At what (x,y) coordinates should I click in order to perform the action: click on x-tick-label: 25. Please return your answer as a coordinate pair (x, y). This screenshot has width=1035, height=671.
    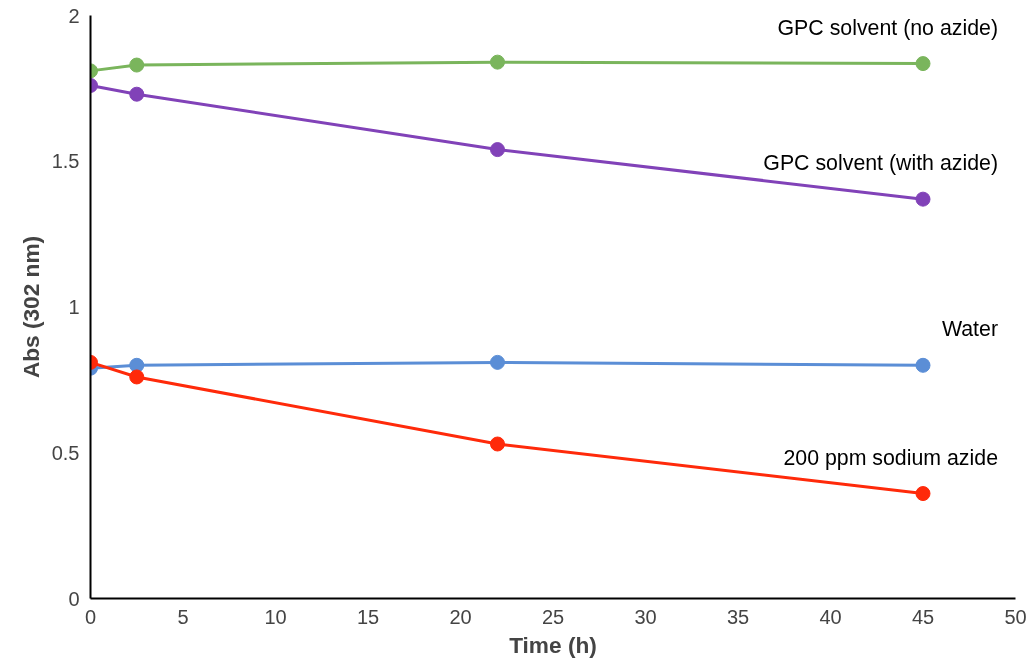
    Looking at the image, I should click on (553, 616).